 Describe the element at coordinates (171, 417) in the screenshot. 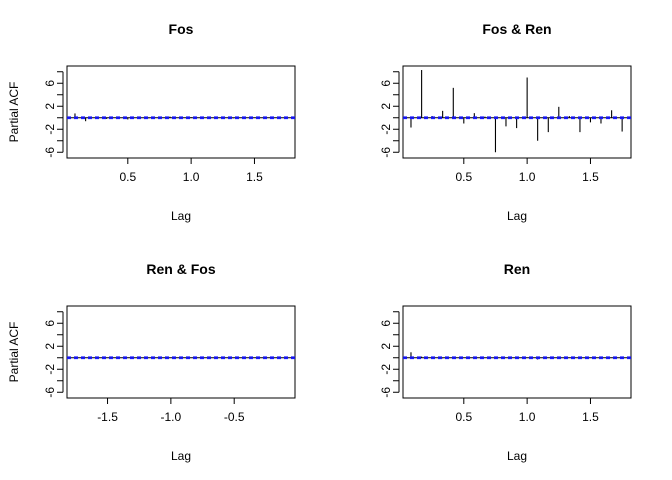

I see `x-tick-label: -1.0` at that location.